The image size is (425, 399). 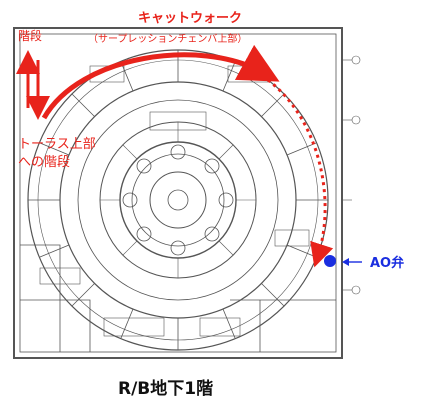 What do you see at coordinates (352, 262) in the screenshot?
I see `ao-valve-pointer-arrow` at bounding box center [352, 262].